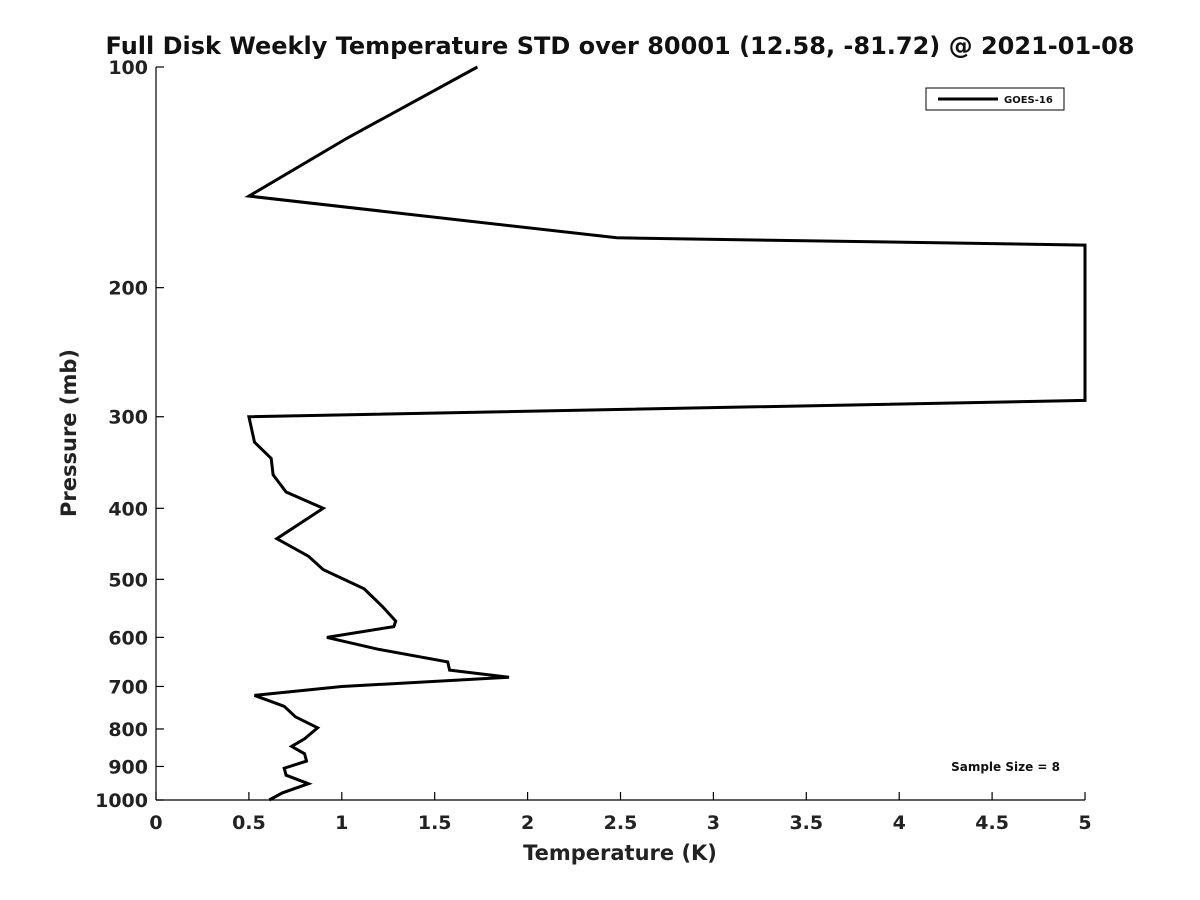 This screenshot has width=1200, height=900. What do you see at coordinates (155, 823) in the screenshot?
I see `x-tick-label: 0` at bounding box center [155, 823].